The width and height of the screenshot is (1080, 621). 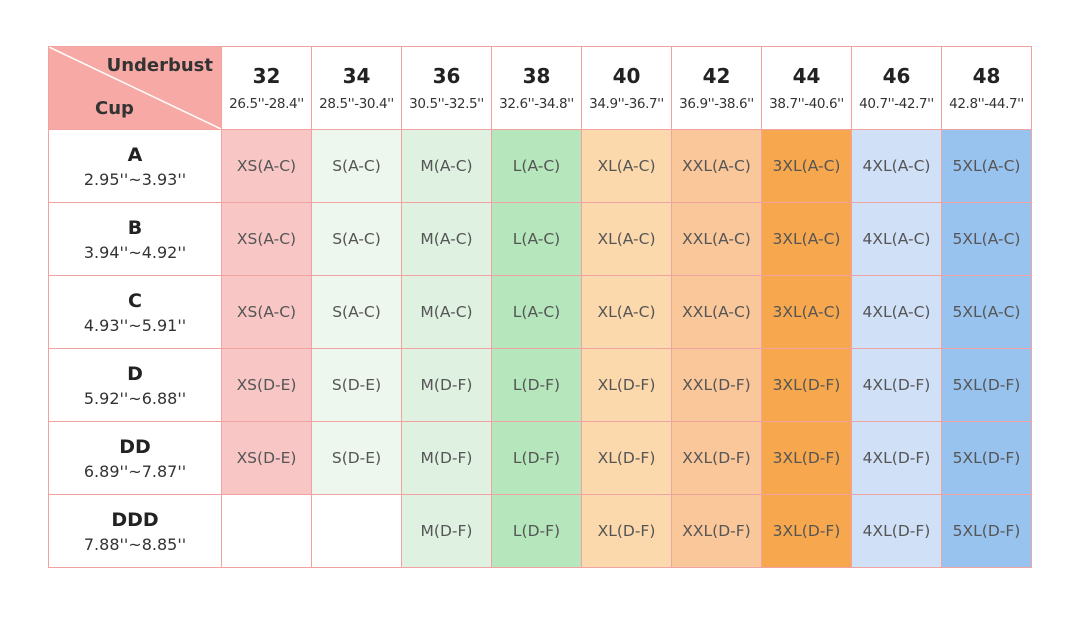 I want to click on cup-cell: DDD 7.88''~8.85'', so click(x=135, y=531).